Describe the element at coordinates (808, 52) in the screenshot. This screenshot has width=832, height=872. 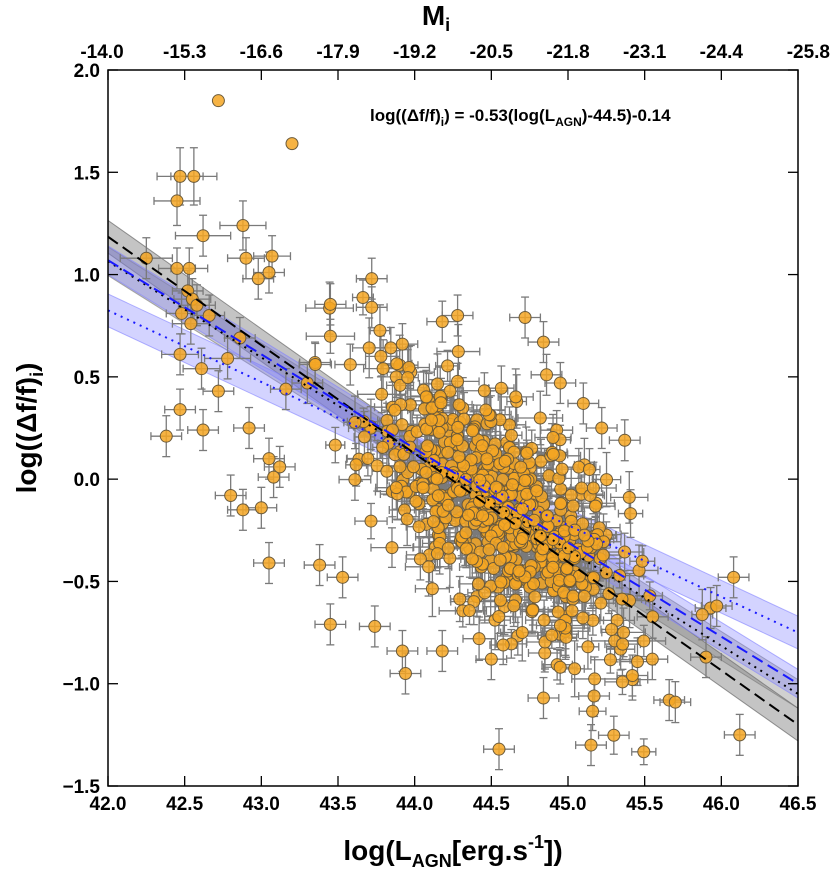
I see `top-tick-label: -25.8` at that location.